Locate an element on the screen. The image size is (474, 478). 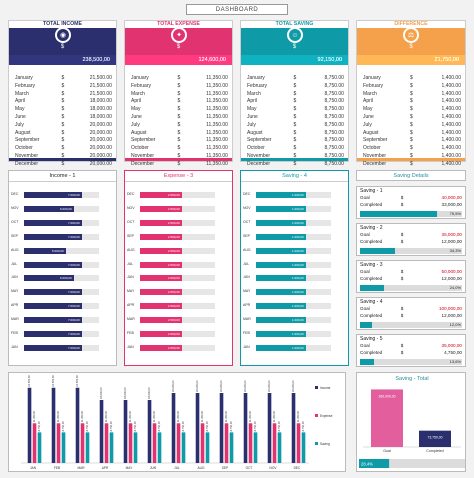
month-label: February is located at coordinates (373, 85).